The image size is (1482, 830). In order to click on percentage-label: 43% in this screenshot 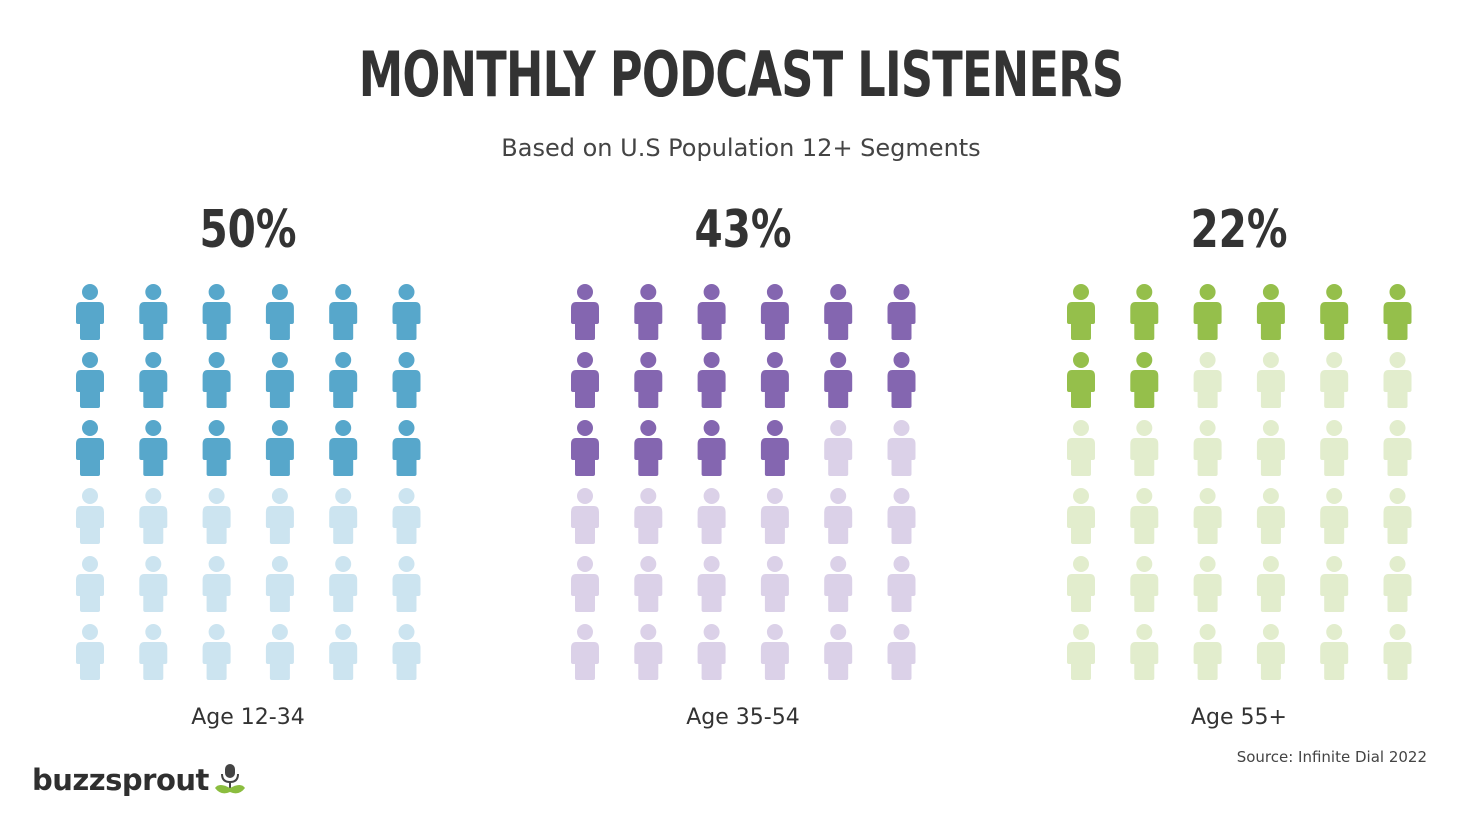, I will do `click(743, 230)`.